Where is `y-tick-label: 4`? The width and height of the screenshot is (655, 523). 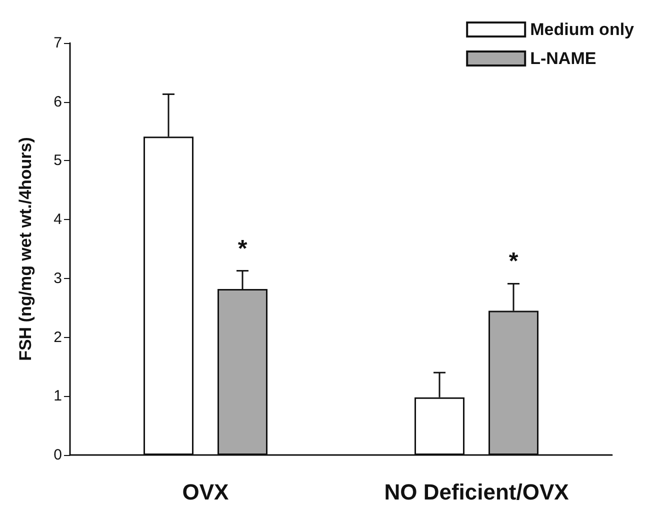 y-tick-label: 4 is located at coordinates (58, 219).